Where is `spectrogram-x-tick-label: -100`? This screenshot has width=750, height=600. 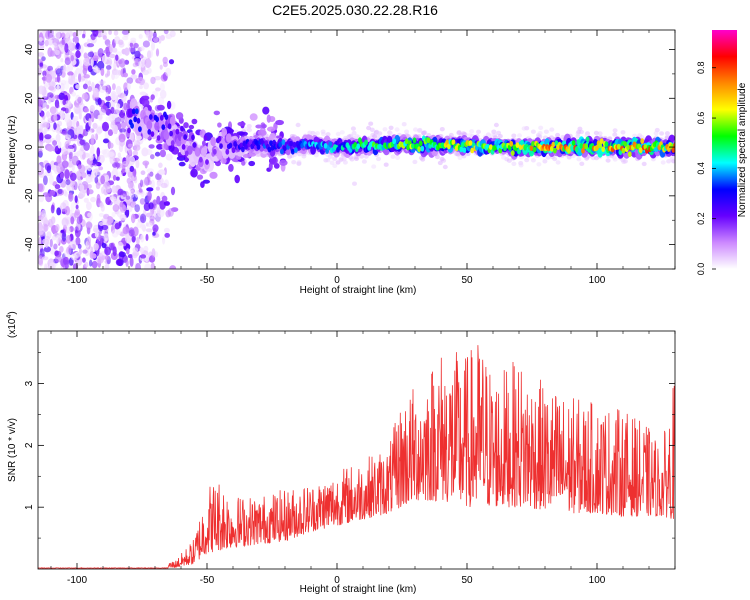
spectrogram-x-tick-label: -100 is located at coordinates (77, 280).